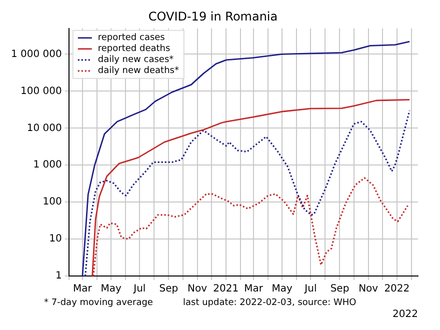  What do you see at coordinates (397, 289) in the screenshot?
I see `x-tick-label: 2022` at bounding box center [397, 289].